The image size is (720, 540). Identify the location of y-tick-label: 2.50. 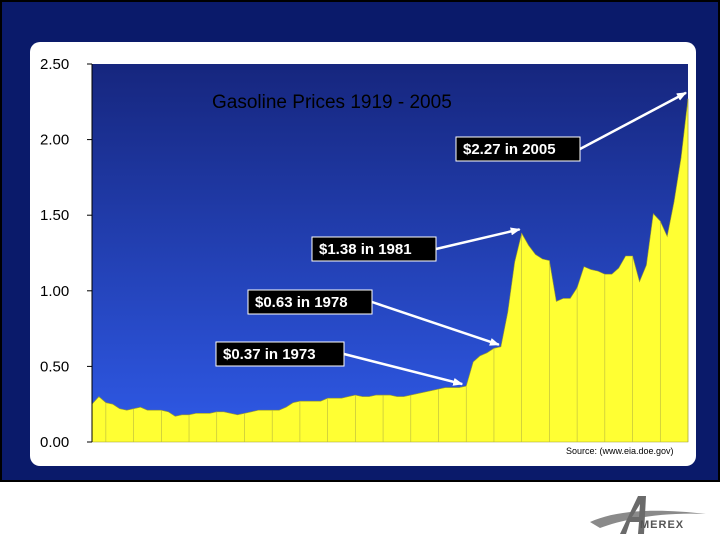
(54, 64).